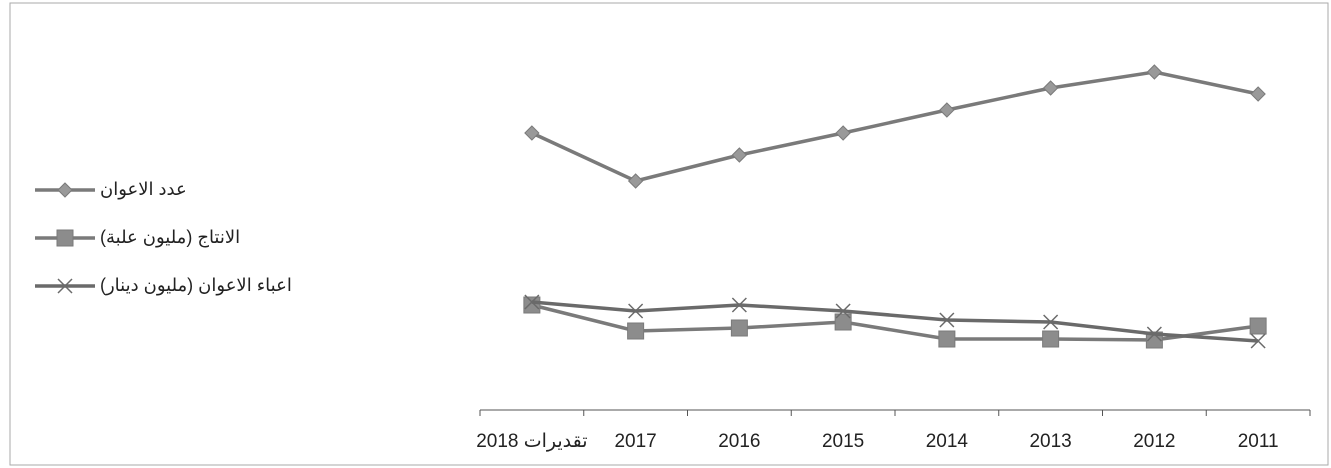 Image resolution: width=1331 pixels, height=468 pixels. What do you see at coordinates (196, 285) in the screenshot?
I see `legend-label: اعباء الاعوان (مليون دينار)` at bounding box center [196, 285].